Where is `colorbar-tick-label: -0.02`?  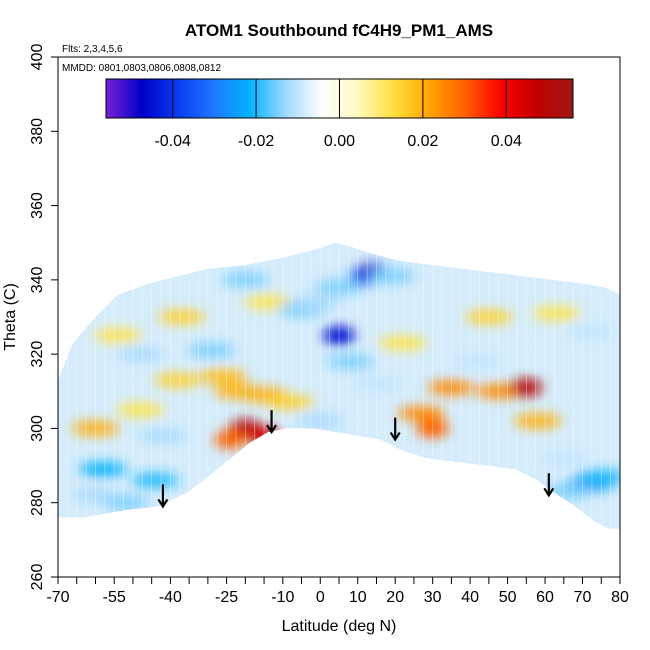 colorbar-tick-label: -0.02 is located at coordinates (256, 141).